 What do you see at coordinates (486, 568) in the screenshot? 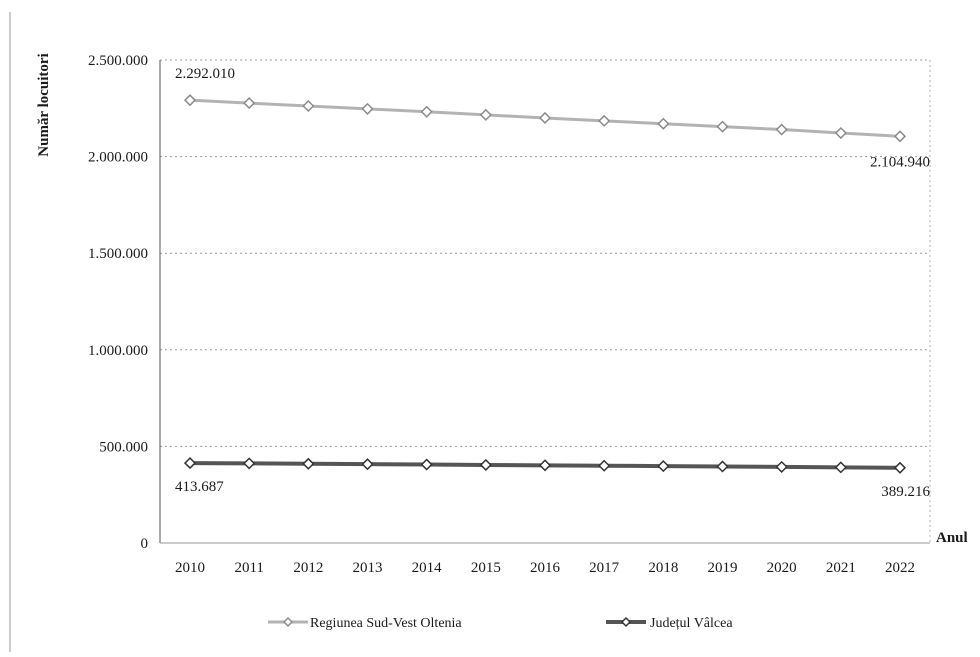
I see `x-tick-label: 2015` at bounding box center [486, 568].